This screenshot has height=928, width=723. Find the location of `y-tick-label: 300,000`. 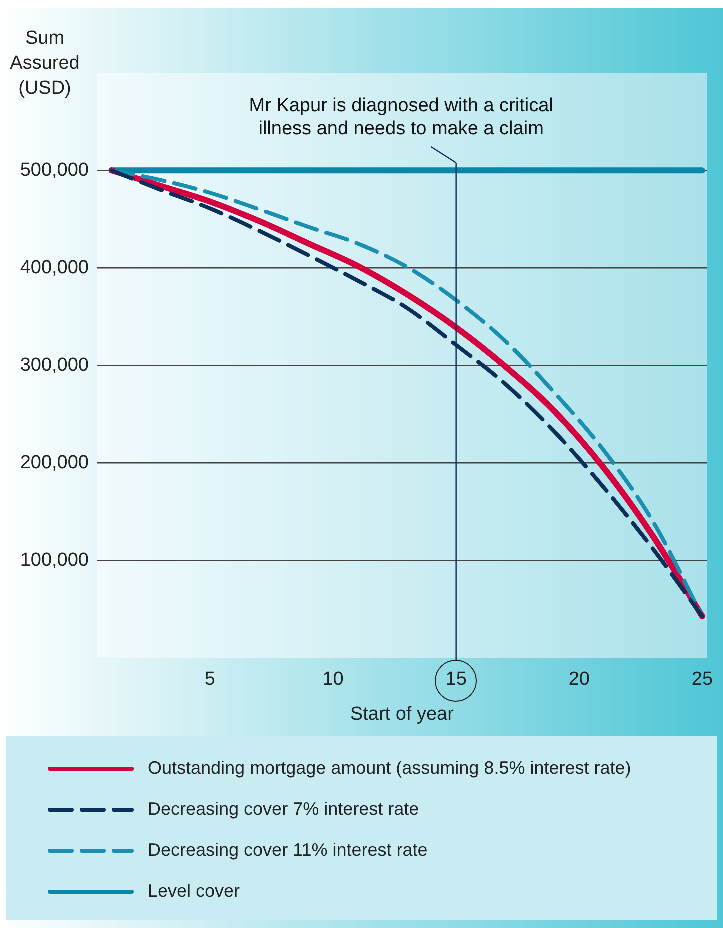

y-tick-label: 300,000 is located at coordinates (54, 365).